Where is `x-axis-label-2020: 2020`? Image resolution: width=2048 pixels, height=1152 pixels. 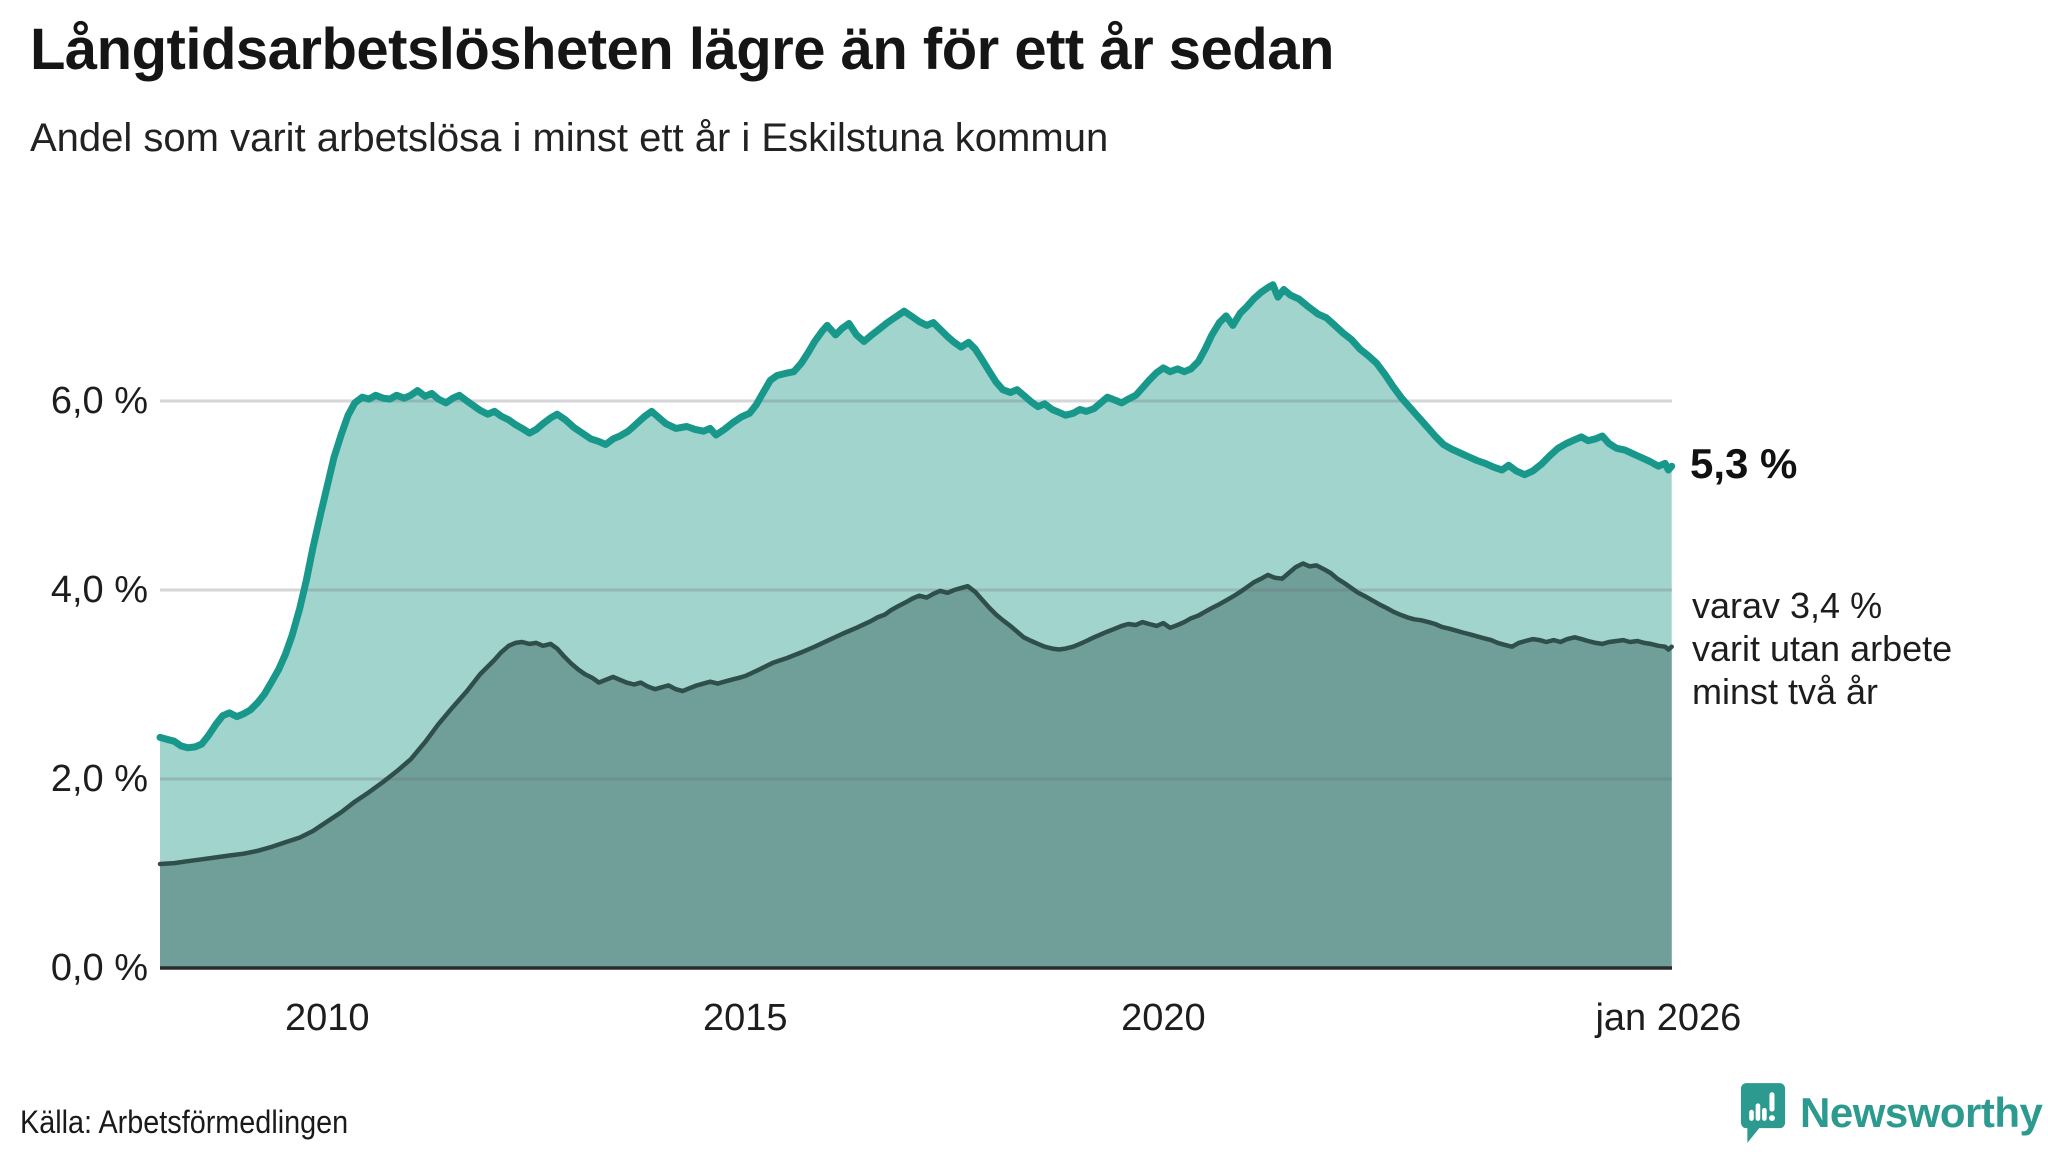
x-axis-label-2020: 2020 is located at coordinates (1163, 1018).